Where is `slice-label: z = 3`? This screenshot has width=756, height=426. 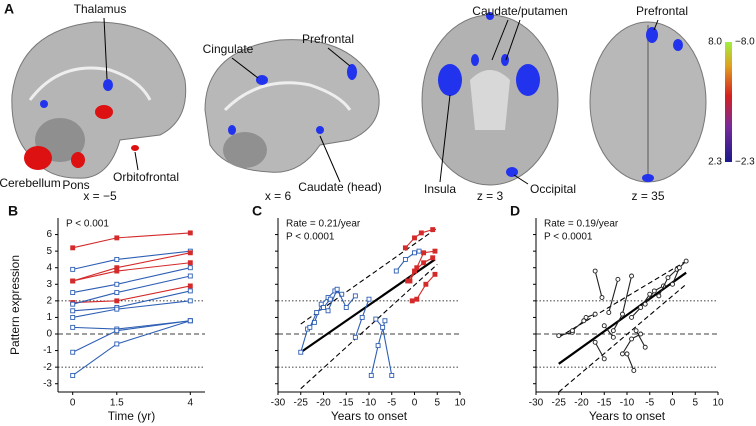 slice-label: z = 3 is located at coordinates (490, 196).